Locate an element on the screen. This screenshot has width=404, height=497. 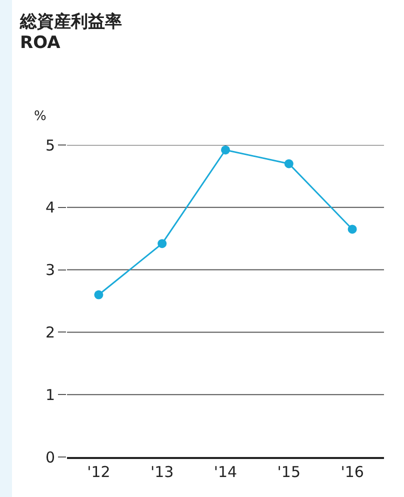
y-axis-title: % is located at coordinates (40, 116).